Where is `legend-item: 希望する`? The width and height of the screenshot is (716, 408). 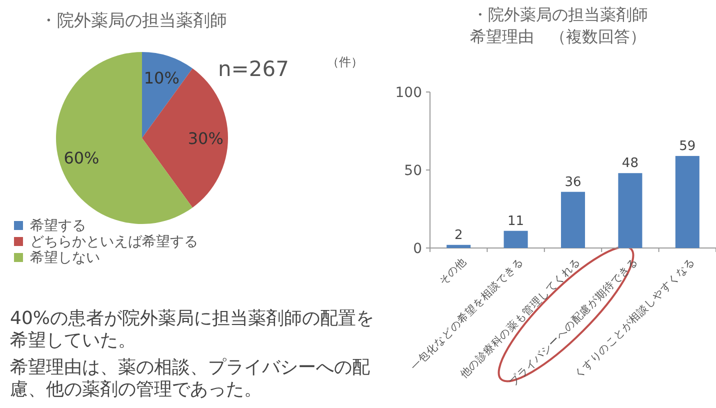 legend-item: 希望する is located at coordinates (50, 226).